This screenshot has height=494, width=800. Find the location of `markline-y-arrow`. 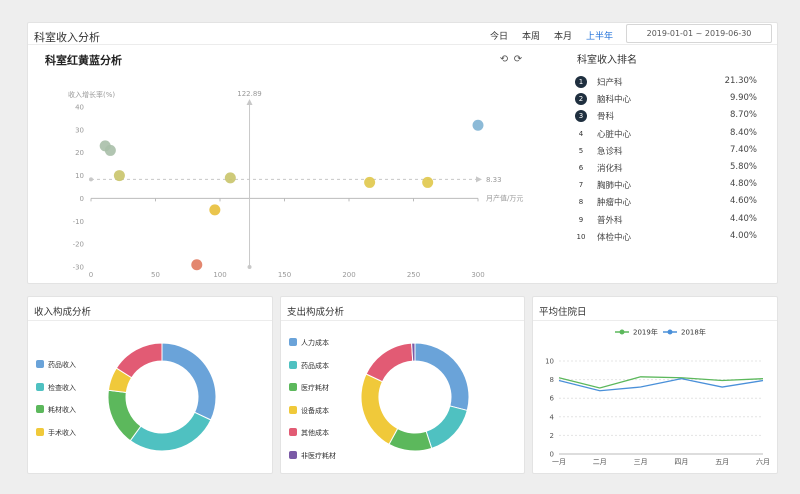

markline-y-arrow is located at coordinates (479, 179).